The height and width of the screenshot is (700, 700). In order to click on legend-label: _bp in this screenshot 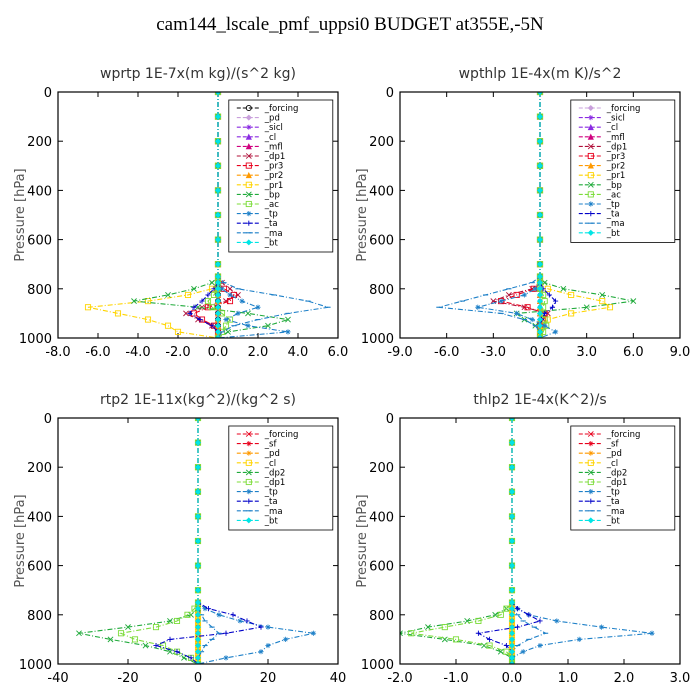, I will do `click(614, 186)`.